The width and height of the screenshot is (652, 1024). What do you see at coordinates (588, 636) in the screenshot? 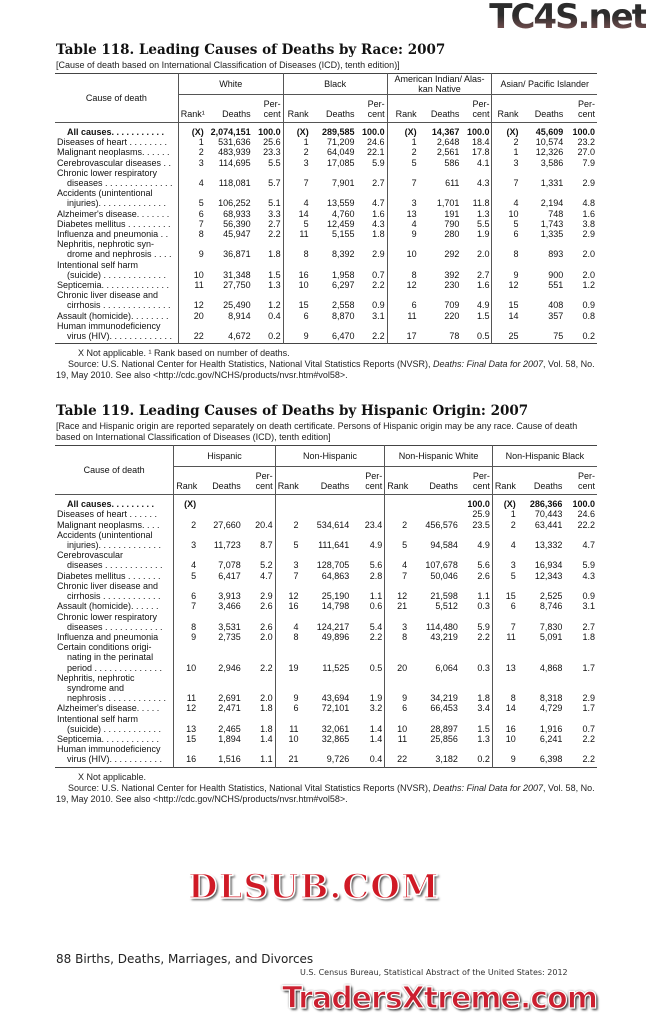
I see `table-cell: 1.8` at bounding box center [588, 636].